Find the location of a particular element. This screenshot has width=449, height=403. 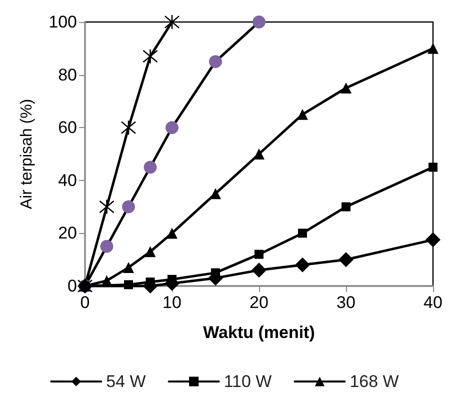

x-tick-label: 30 is located at coordinates (346, 302).